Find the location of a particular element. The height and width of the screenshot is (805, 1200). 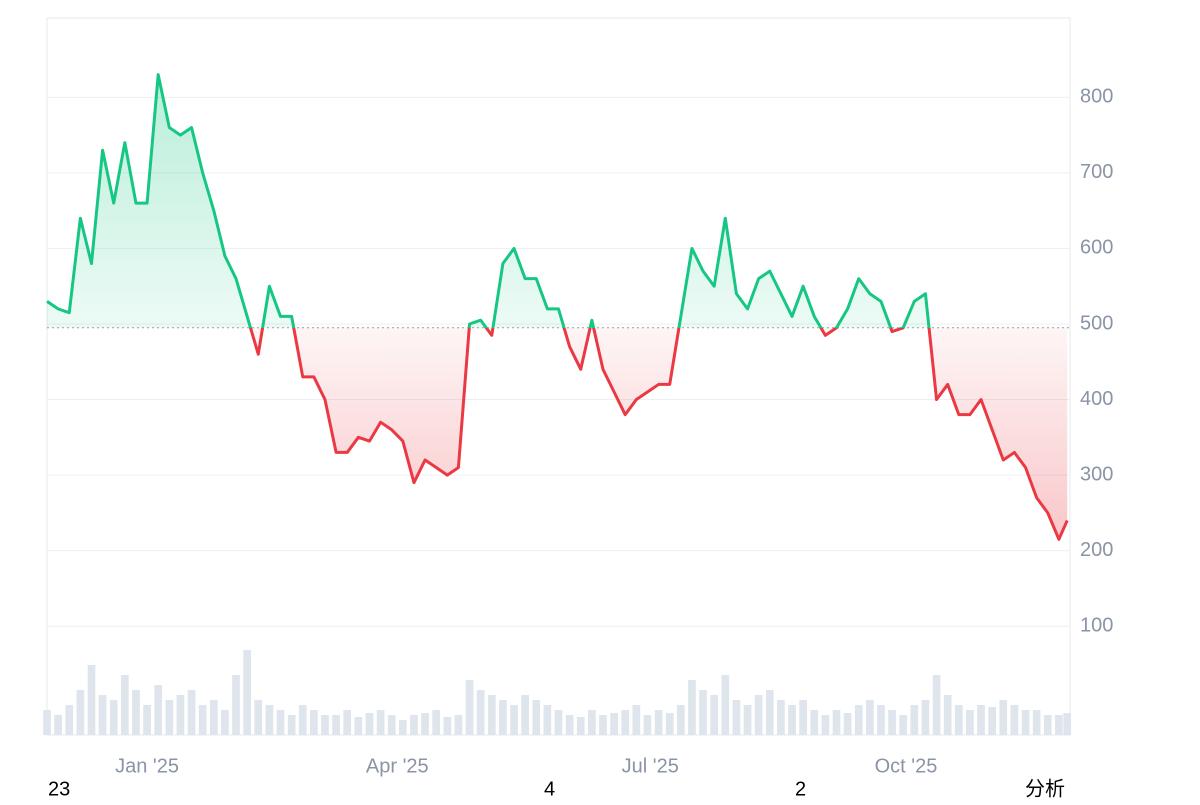

y-tick-label: 300 is located at coordinates (1096, 474).